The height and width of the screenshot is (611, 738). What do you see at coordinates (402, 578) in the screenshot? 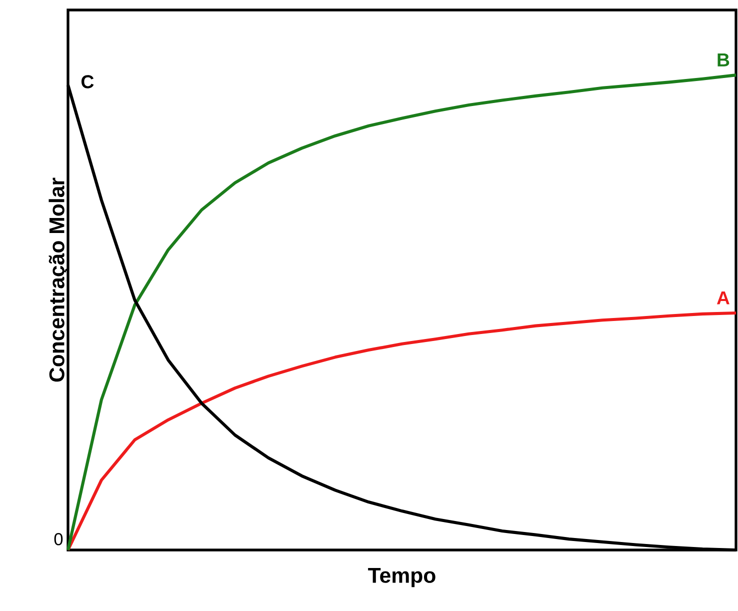
I see `x-axis-title: Tempo` at bounding box center [402, 578].